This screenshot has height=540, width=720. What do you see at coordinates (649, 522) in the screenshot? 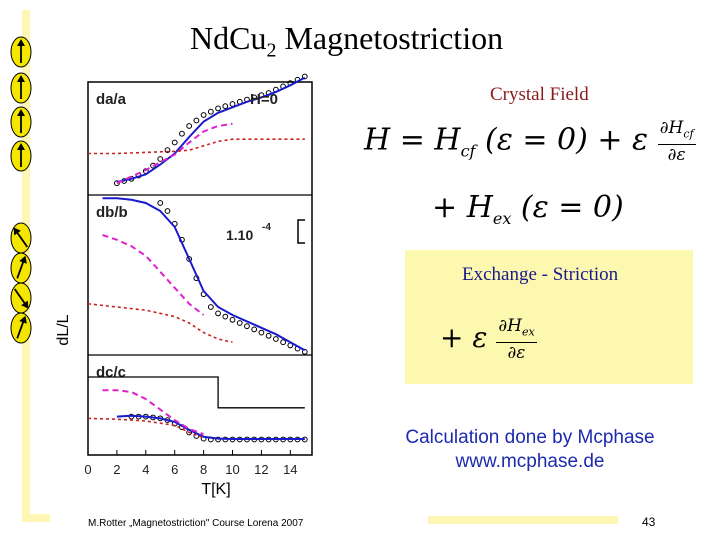
I see `page-number: 43` at bounding box center [649, 522].